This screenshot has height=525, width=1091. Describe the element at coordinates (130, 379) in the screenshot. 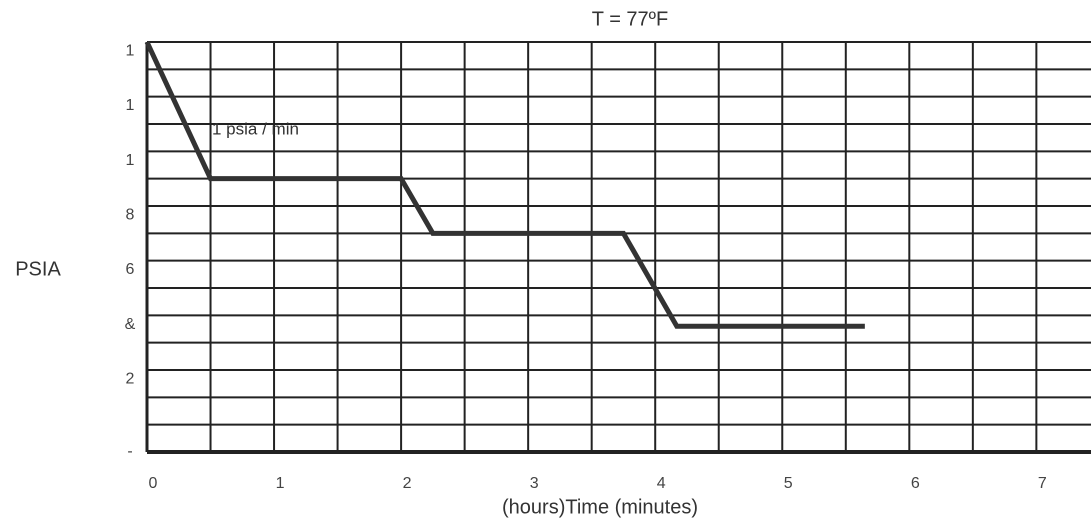

I see `y-tick-label: 2` at that location.